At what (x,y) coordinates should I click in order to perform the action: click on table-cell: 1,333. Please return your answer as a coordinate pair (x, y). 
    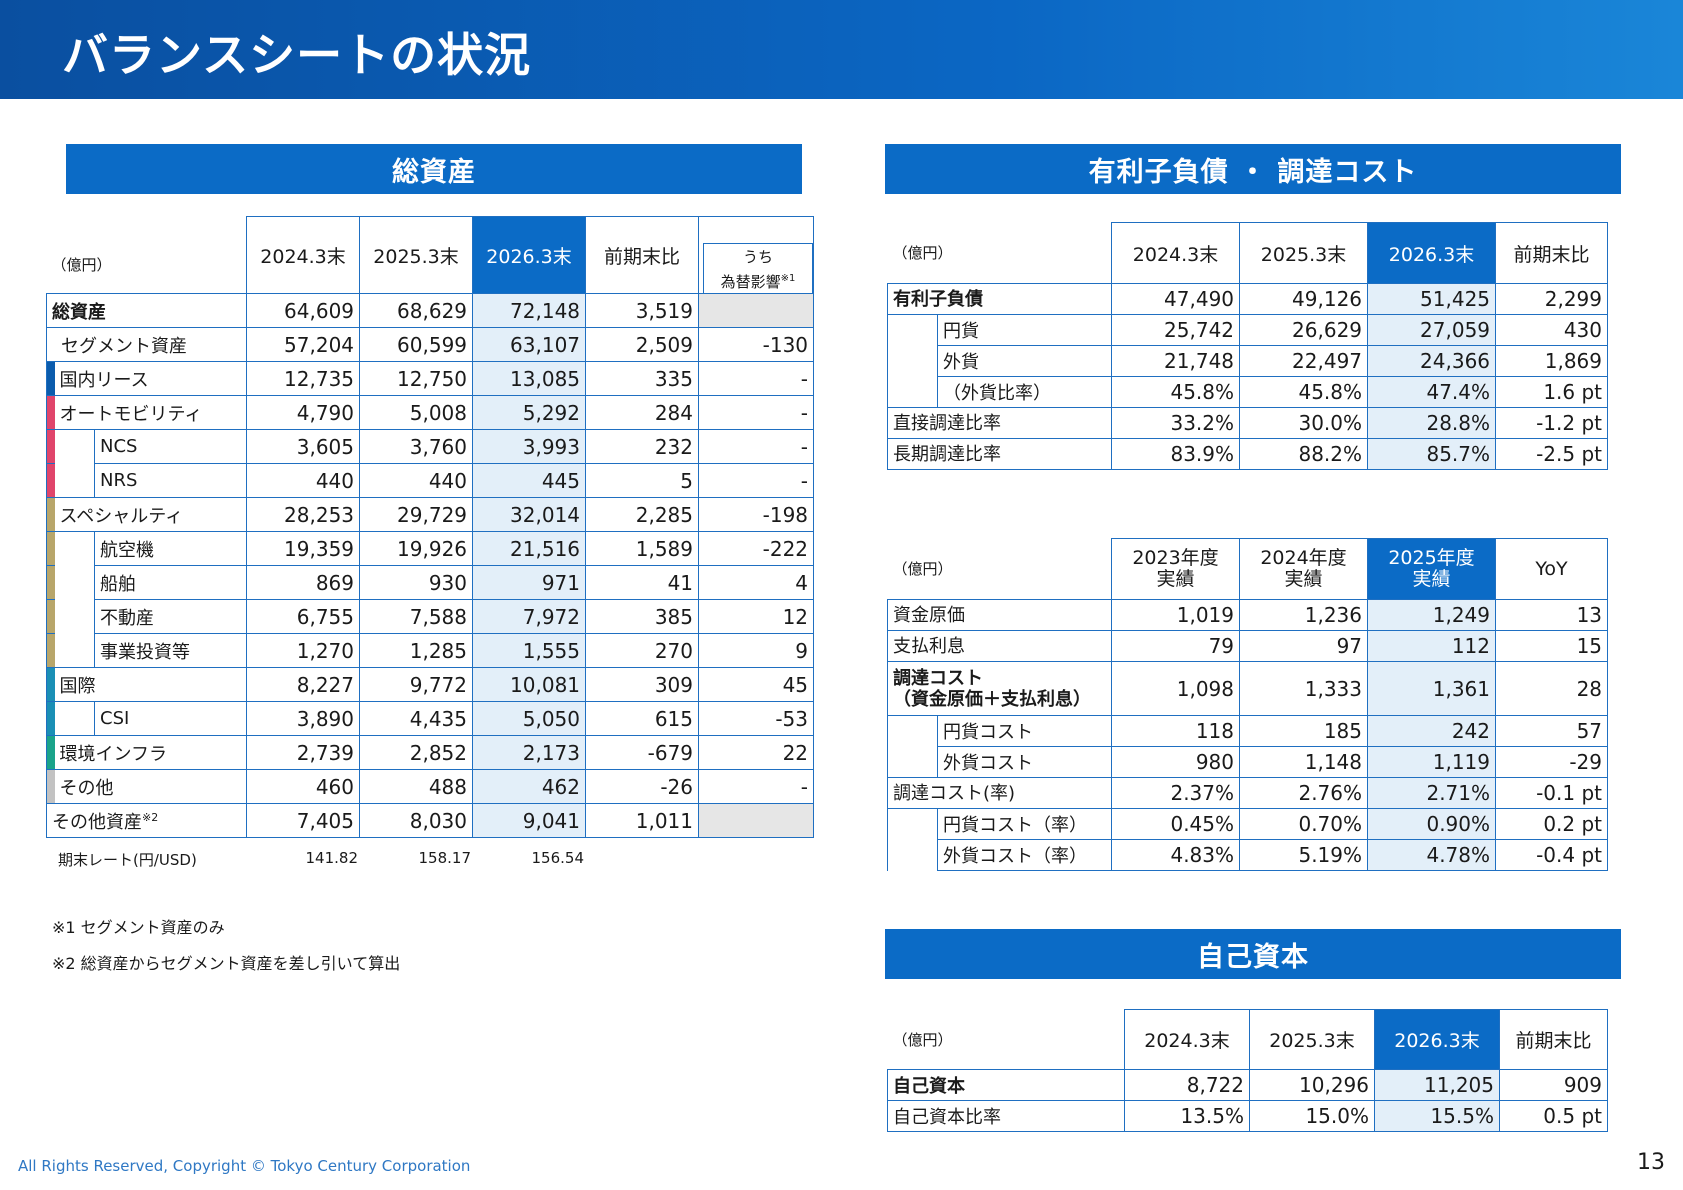
    Looking at the image, I should click on (1304, 688).